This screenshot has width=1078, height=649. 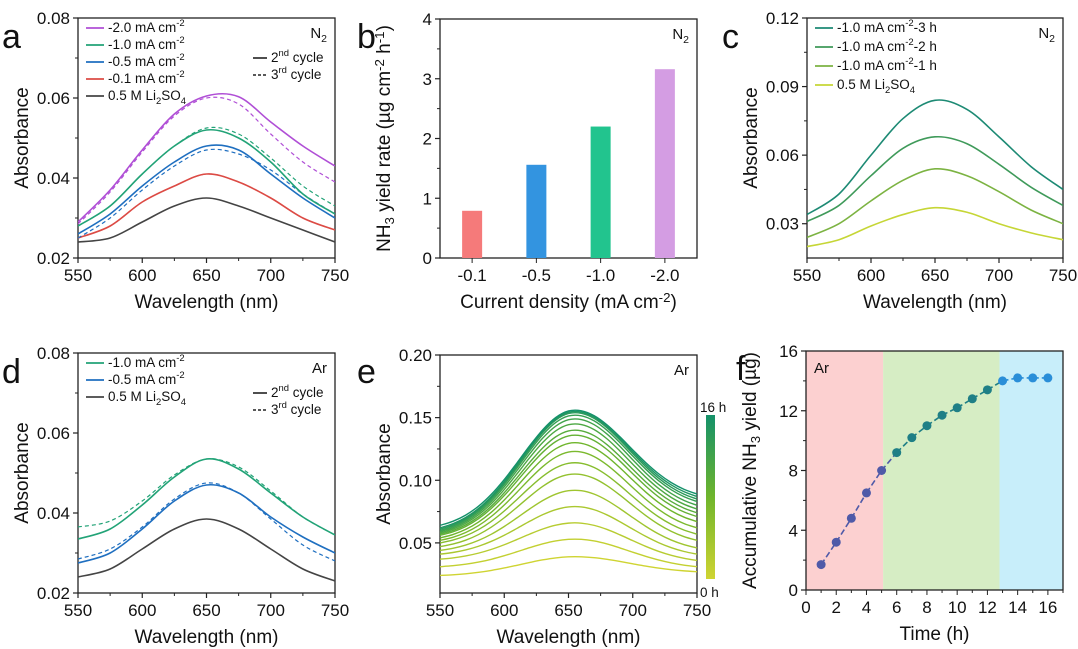 What do you see at coordinates (415, 543) in the screenshot?
I see `y-tick-label: 0.05` at bounding box center [415, 543].